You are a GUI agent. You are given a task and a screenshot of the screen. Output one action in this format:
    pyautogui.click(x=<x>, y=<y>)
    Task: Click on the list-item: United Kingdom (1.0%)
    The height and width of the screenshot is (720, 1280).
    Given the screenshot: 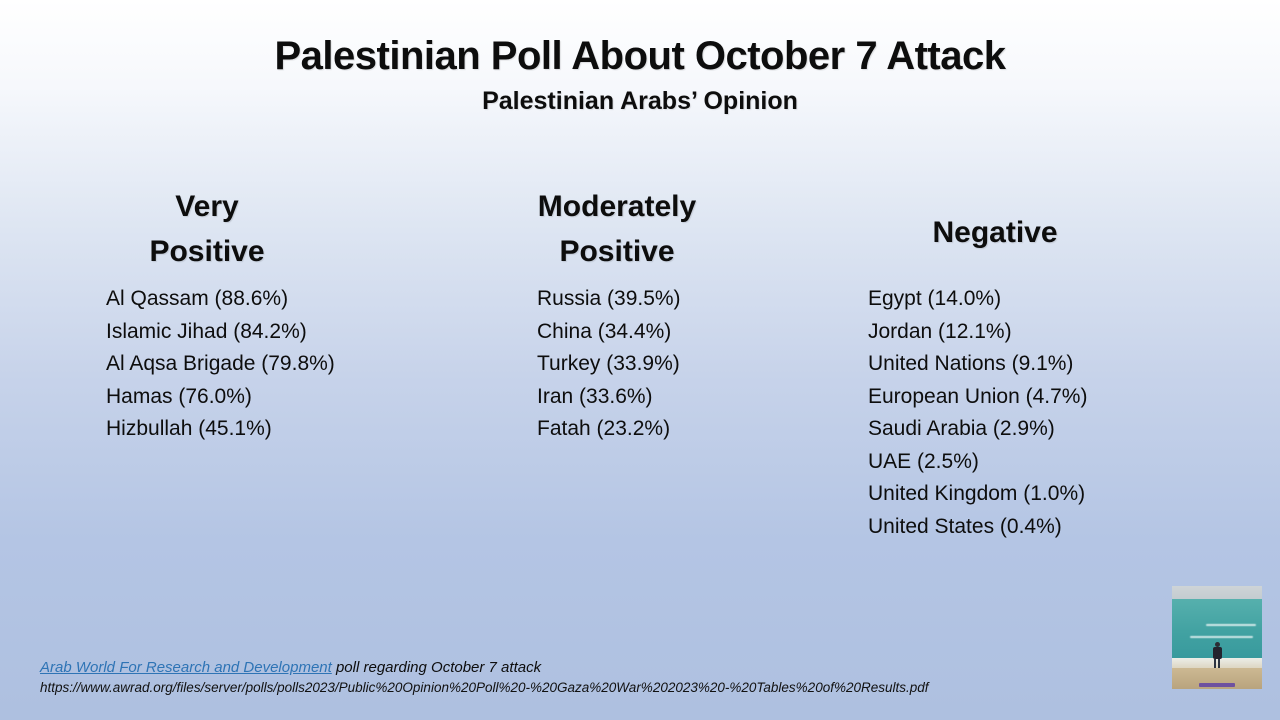 What is the action you would take?
    pyautogui.click(x=977, y=493)
    